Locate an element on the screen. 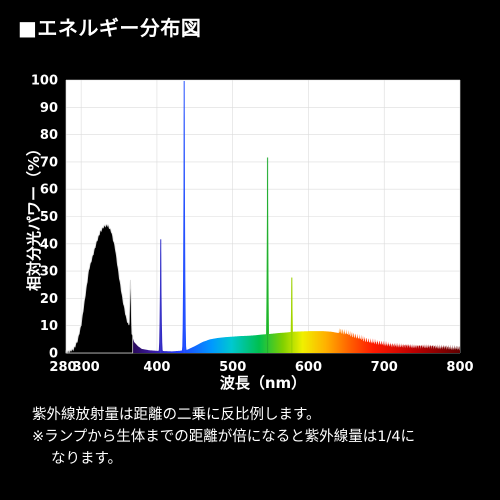  note-line-1: 紫外線放射量は距離の二乗に反比例します。 is located at coordinates (176, 415).